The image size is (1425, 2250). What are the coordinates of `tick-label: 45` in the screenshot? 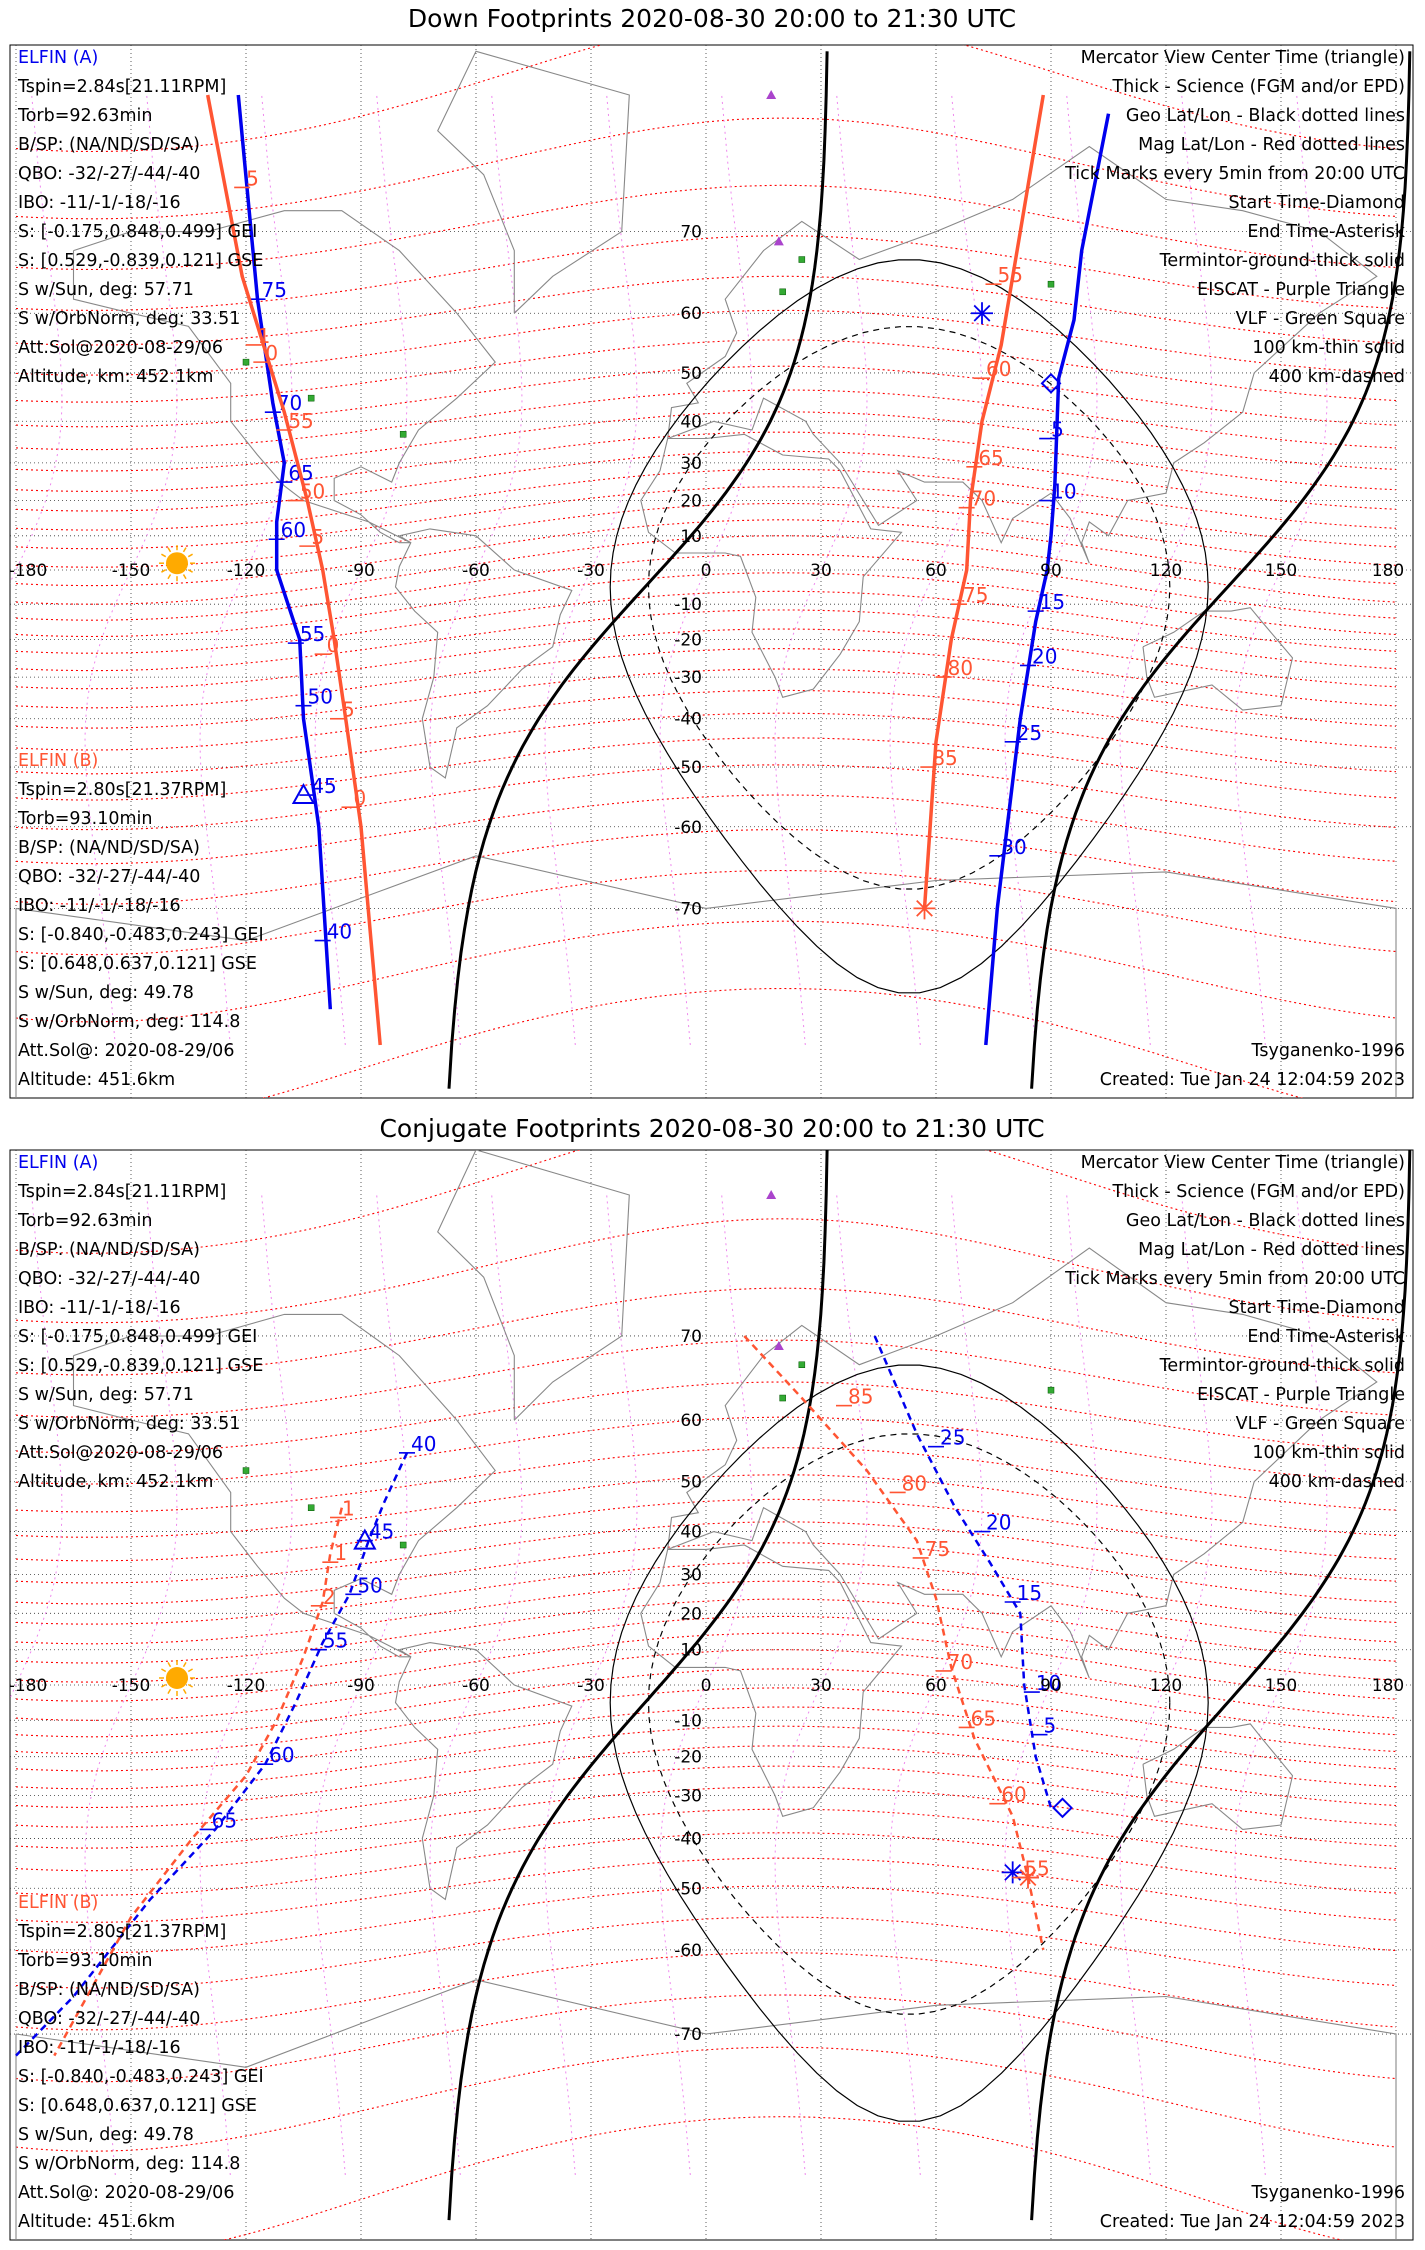 It's located at (381, 1532).